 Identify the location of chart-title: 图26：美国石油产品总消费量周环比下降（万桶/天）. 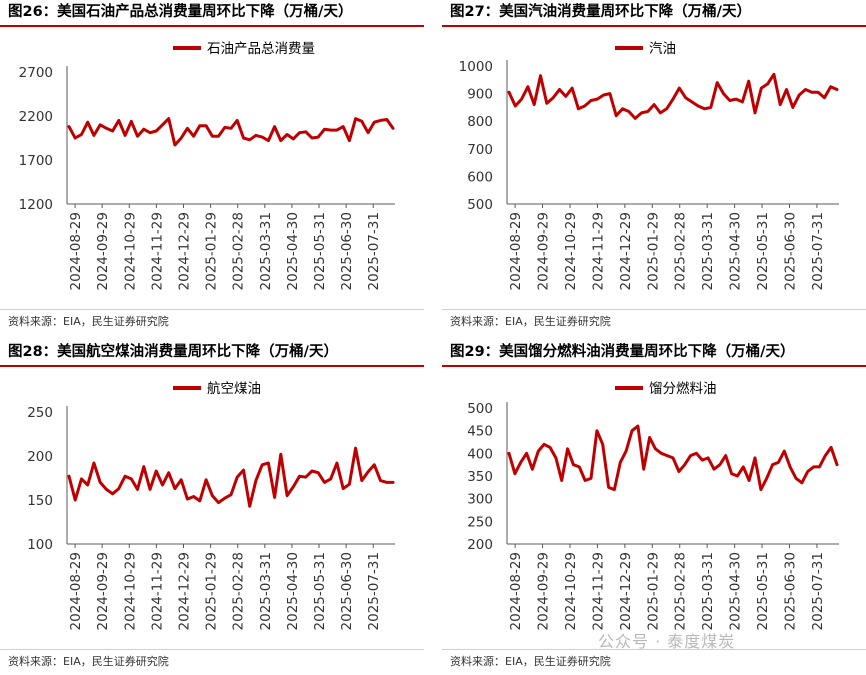
(180, 12).